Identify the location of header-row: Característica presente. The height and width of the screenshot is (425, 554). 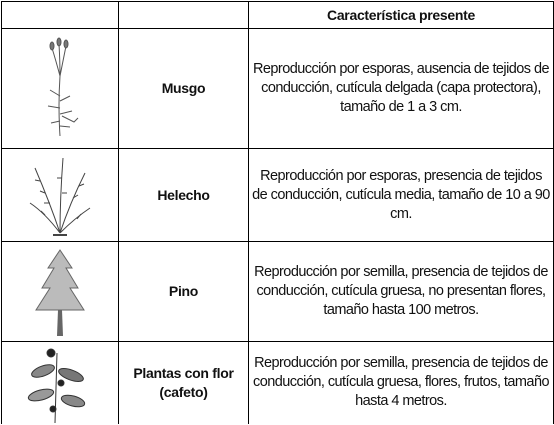
(277, 15).